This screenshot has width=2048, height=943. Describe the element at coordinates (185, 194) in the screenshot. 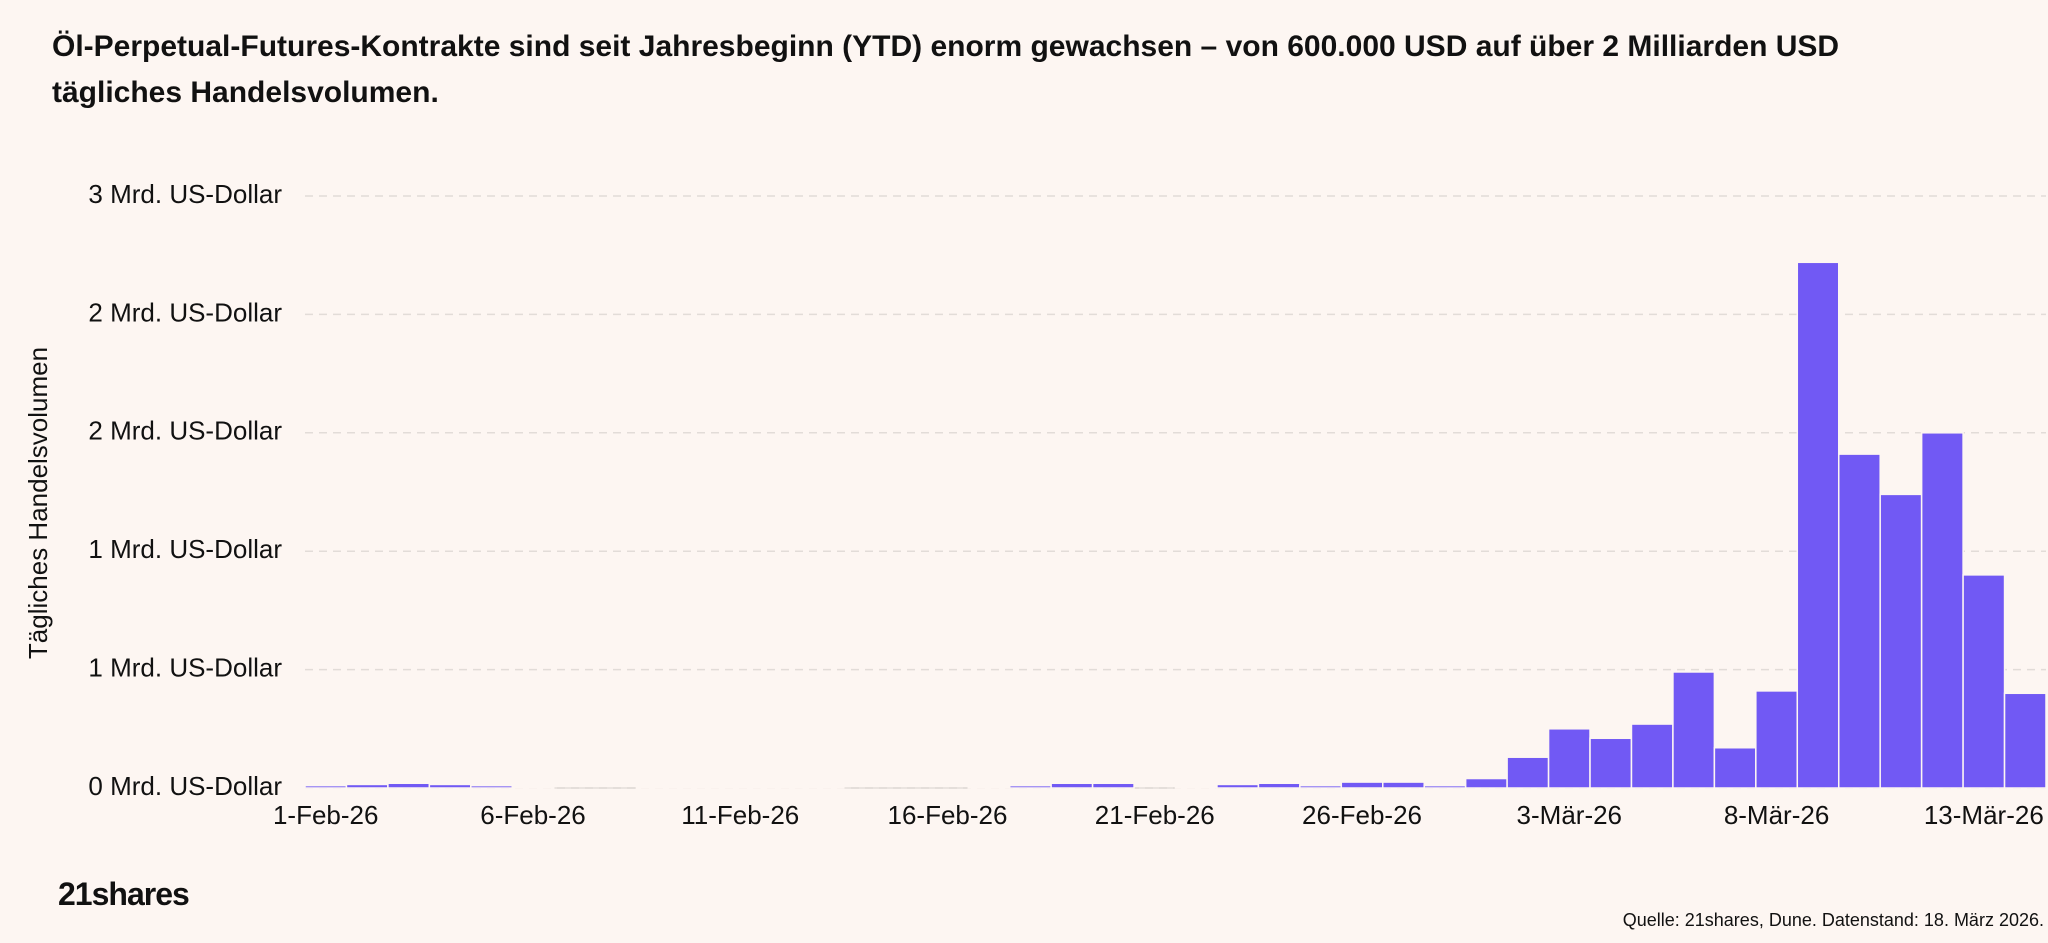

I see `y-tick-label: 3 Mrd. US-Dollar` at that location.